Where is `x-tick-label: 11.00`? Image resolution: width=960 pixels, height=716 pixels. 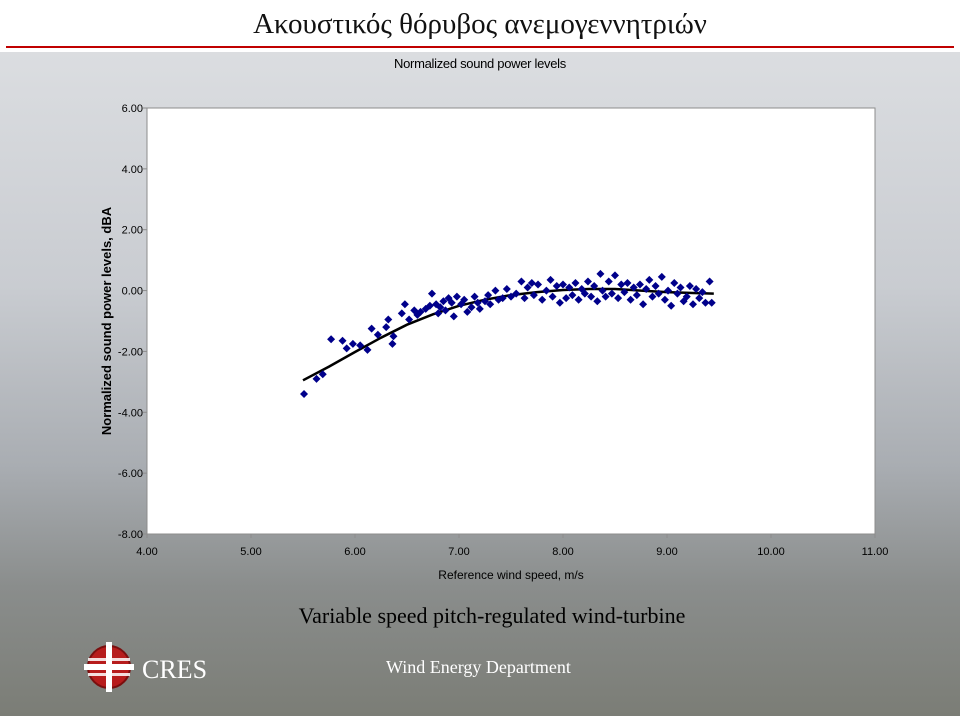
x-tick-label: 11.00 is located at coordinates (875, 552).